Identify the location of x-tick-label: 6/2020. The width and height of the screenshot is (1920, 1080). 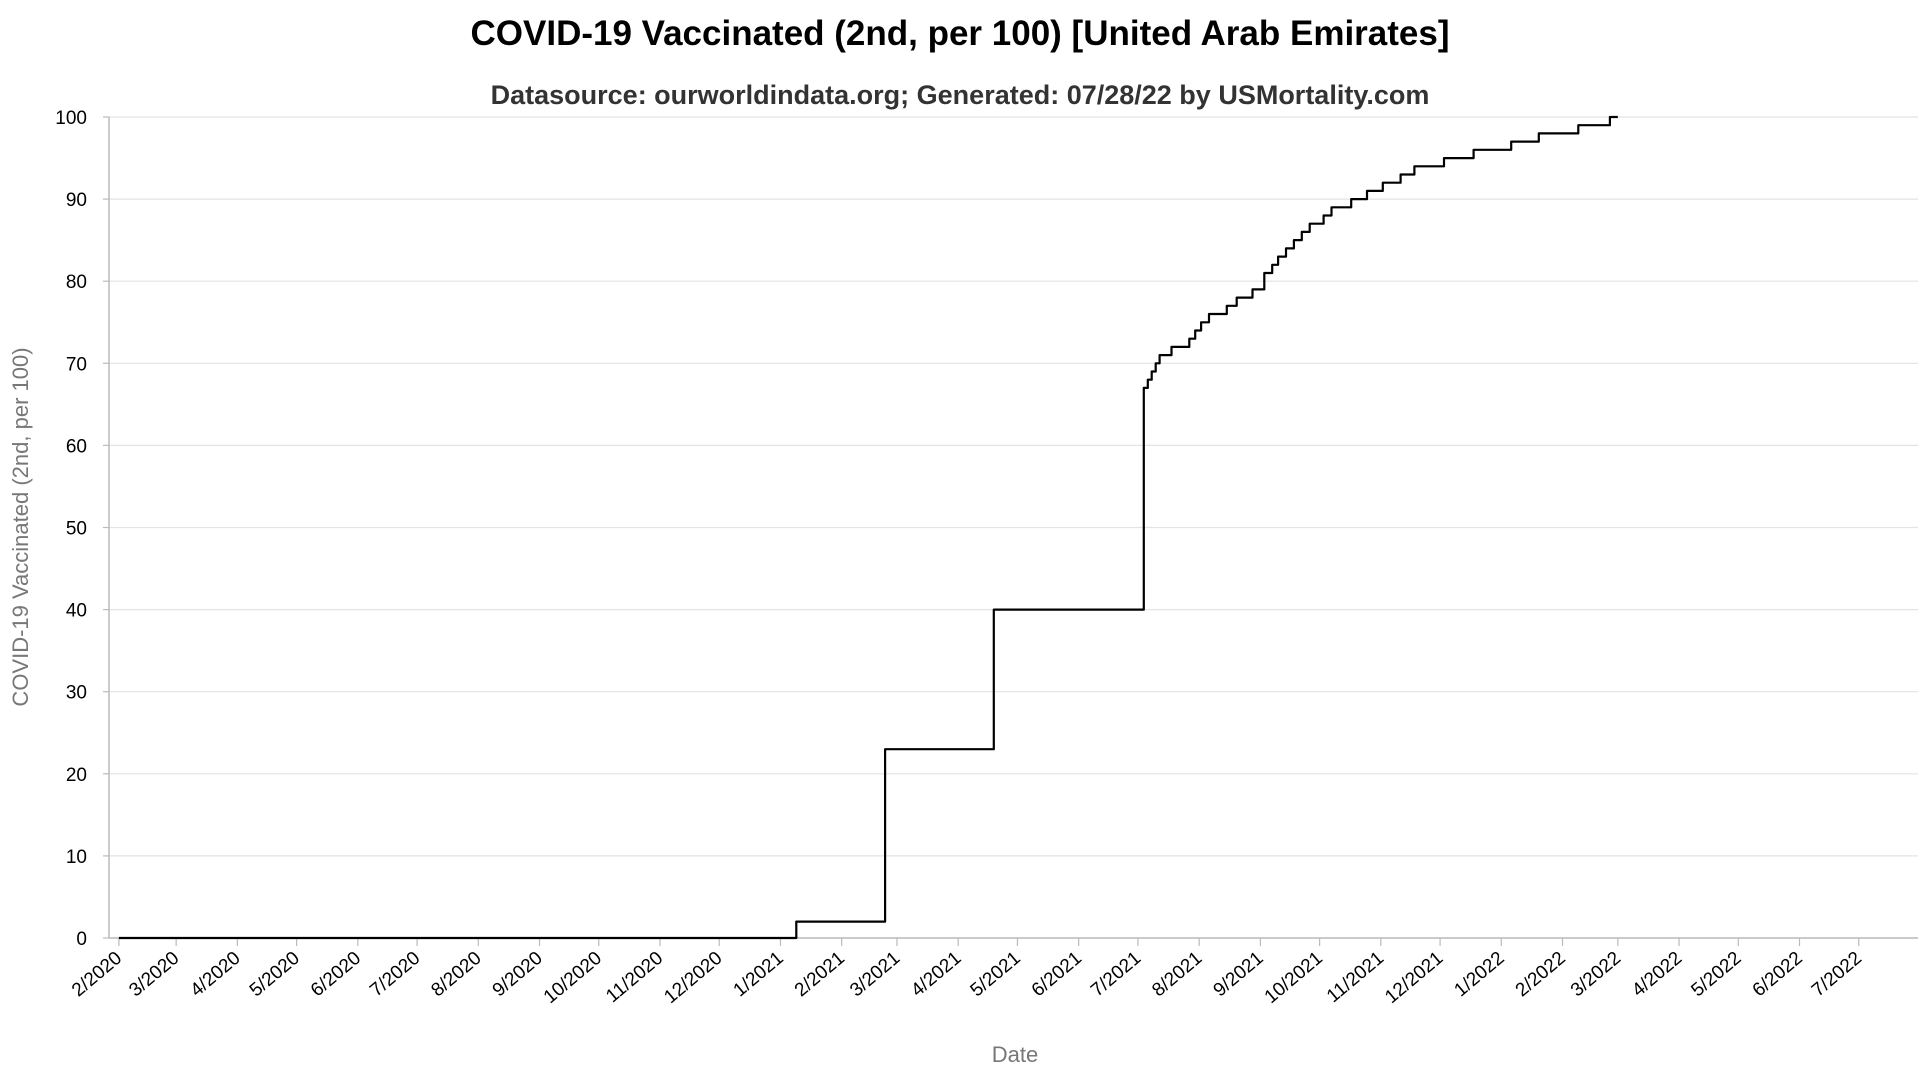
(336, 974).